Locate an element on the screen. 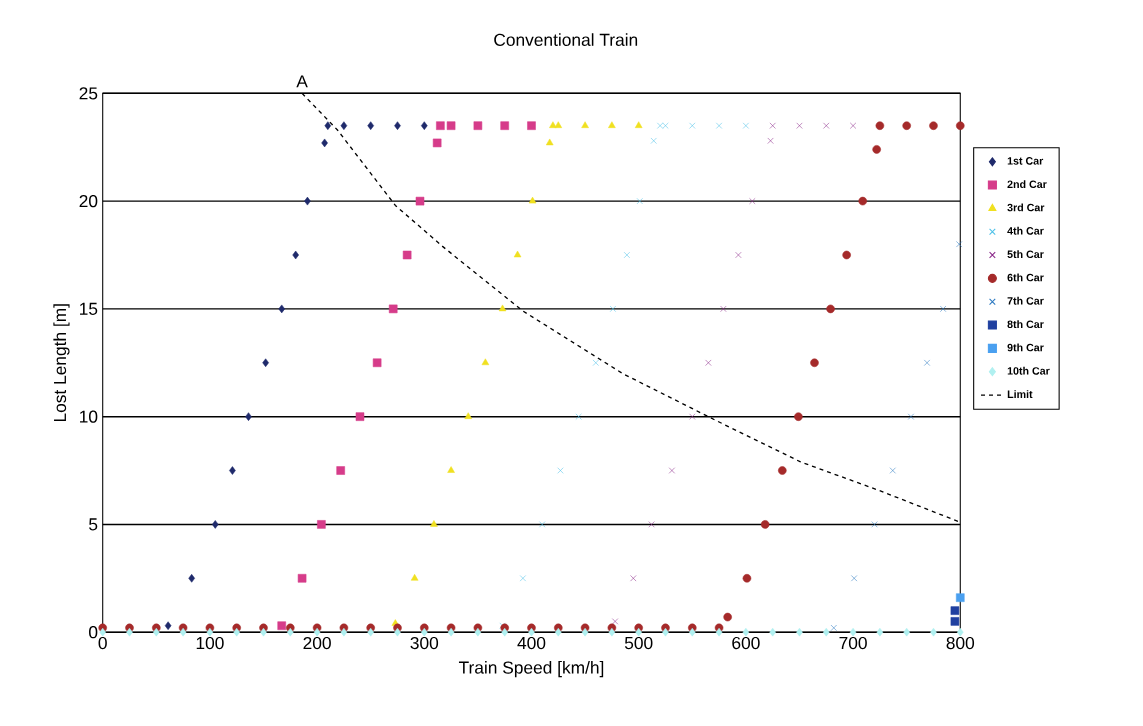 Image resolution: width=1143 pixels, height=726 pixels. x-tick-label: 800 is located at coordinates (960, 643).